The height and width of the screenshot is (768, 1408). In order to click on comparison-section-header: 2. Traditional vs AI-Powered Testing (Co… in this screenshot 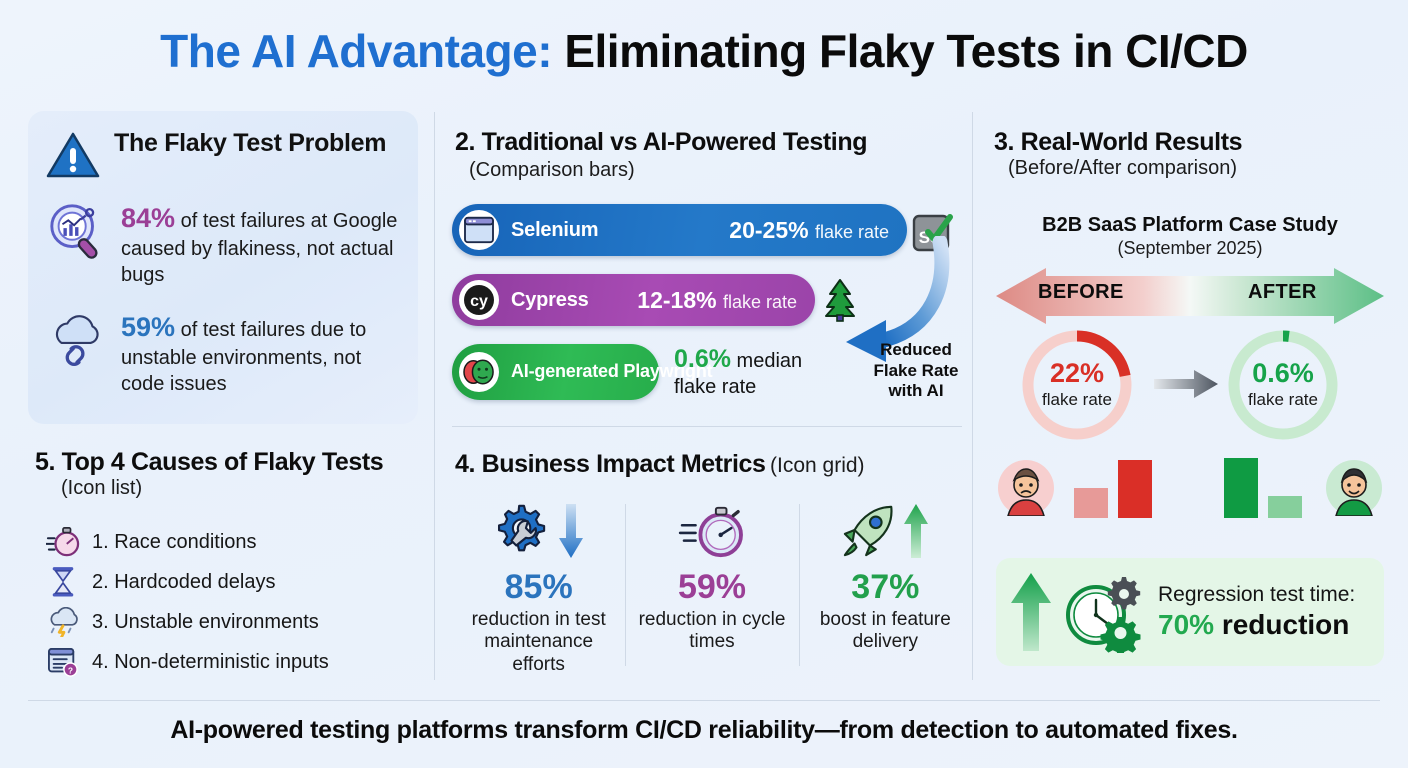, I will do `click(705, 155)`.